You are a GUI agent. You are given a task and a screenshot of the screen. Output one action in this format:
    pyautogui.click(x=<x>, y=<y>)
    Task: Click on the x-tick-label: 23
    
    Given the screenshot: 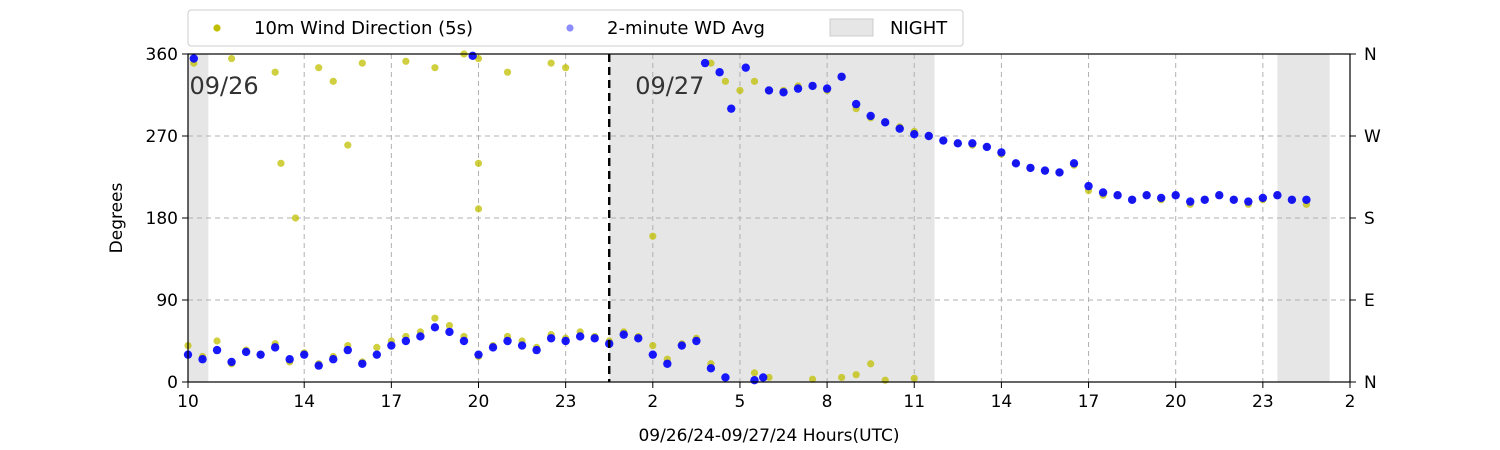 What is the action you would take?
    pyautogui.click(x=566, y=402)
    